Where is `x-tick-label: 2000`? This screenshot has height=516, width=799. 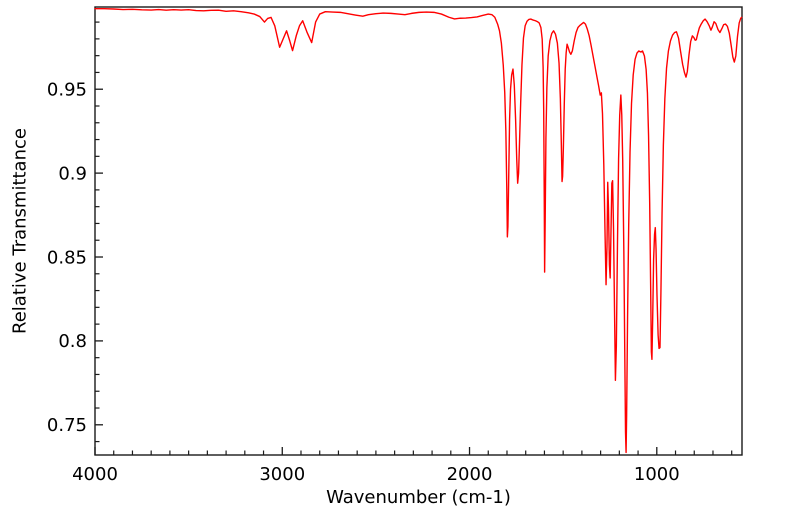
x-tick-label: 2000 is located at coordinates (470, 474).